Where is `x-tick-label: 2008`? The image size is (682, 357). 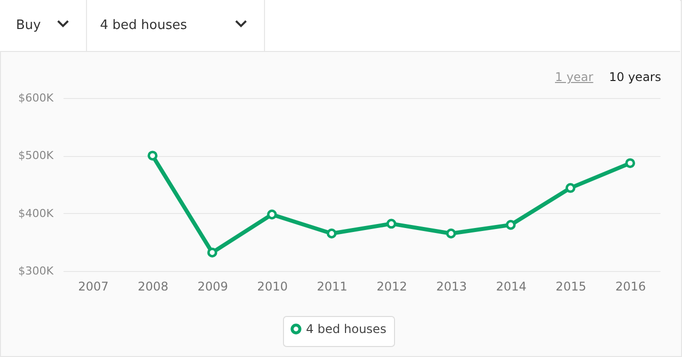 x-tick-label: 2008 is located at coordinates (153, 287).